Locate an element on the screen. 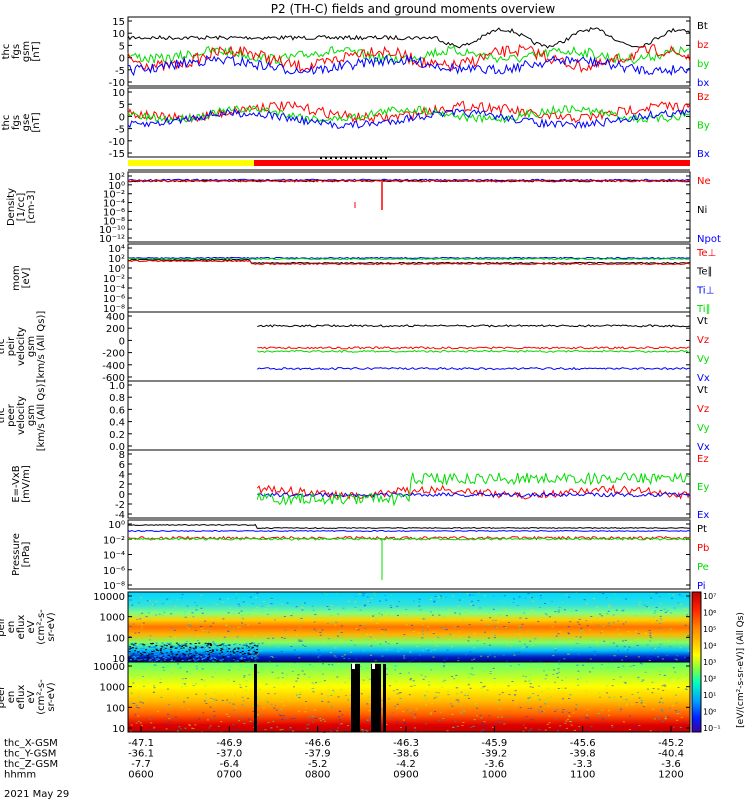 Image resolution: width=750 pixels, height=800 pixels. y-tick-label: 200 is located at coordinates (115, 329).